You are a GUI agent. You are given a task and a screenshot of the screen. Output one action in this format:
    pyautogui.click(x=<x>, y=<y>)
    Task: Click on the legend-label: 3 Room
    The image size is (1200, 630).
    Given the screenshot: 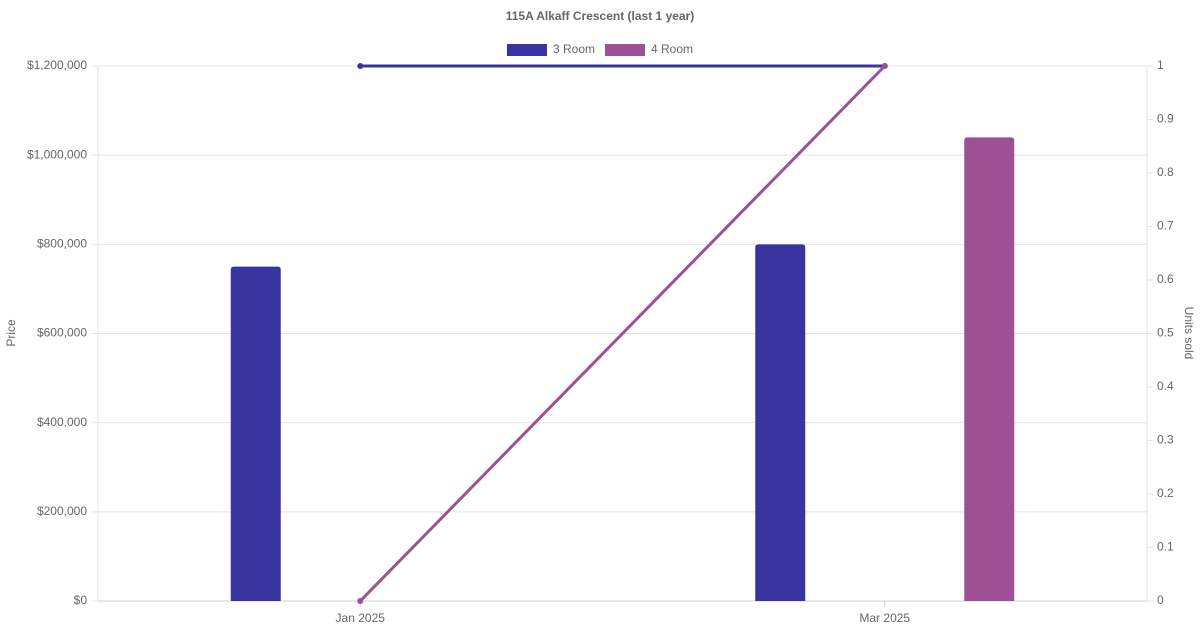 What is the action you would take?
    pyautogui.click(x=574, y=49)
    